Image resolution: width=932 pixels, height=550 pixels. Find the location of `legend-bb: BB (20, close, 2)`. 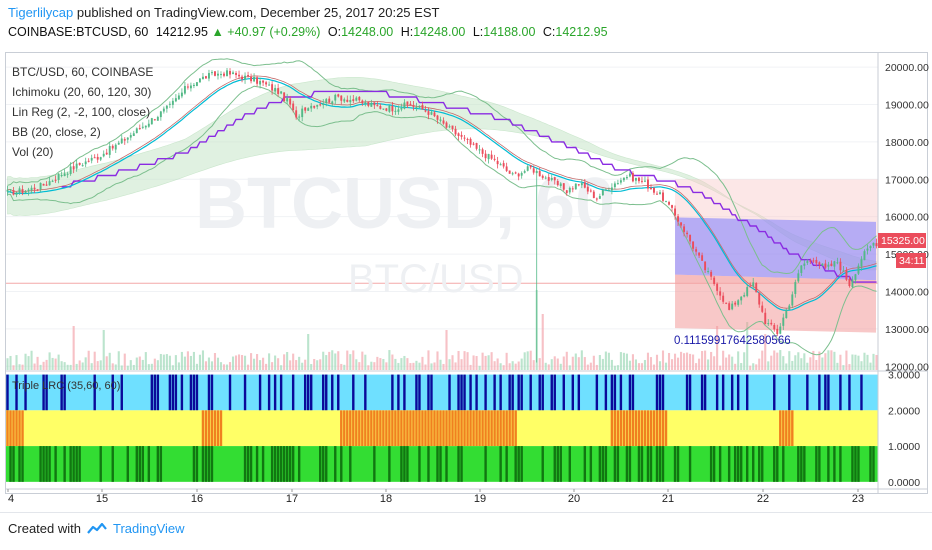

legend-bb: BB (20, close, 2) is located at coordinates (56, 132).